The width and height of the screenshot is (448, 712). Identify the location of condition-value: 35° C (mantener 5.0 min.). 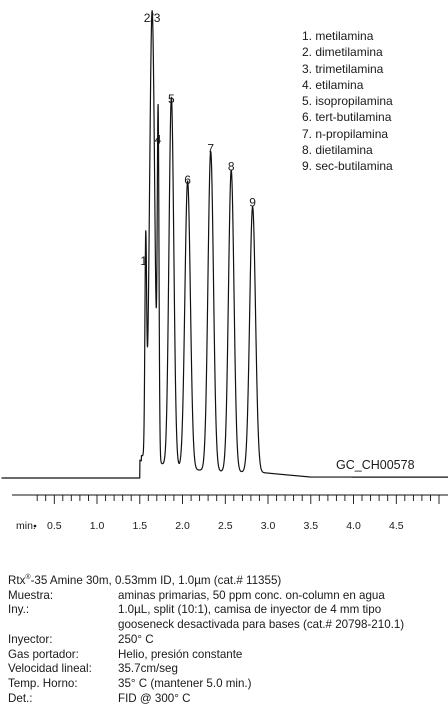
(185, 683).